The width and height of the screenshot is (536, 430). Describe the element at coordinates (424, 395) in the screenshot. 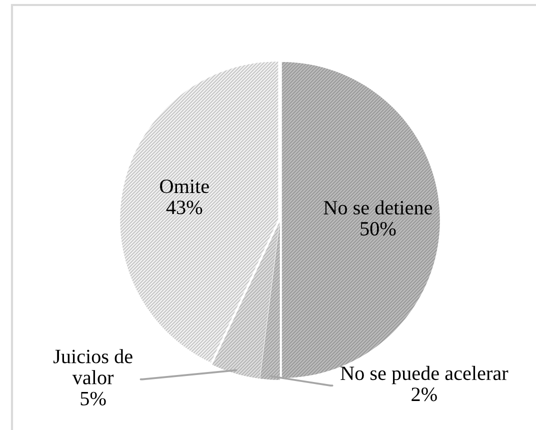

I see `data-label: 2%` at that location.